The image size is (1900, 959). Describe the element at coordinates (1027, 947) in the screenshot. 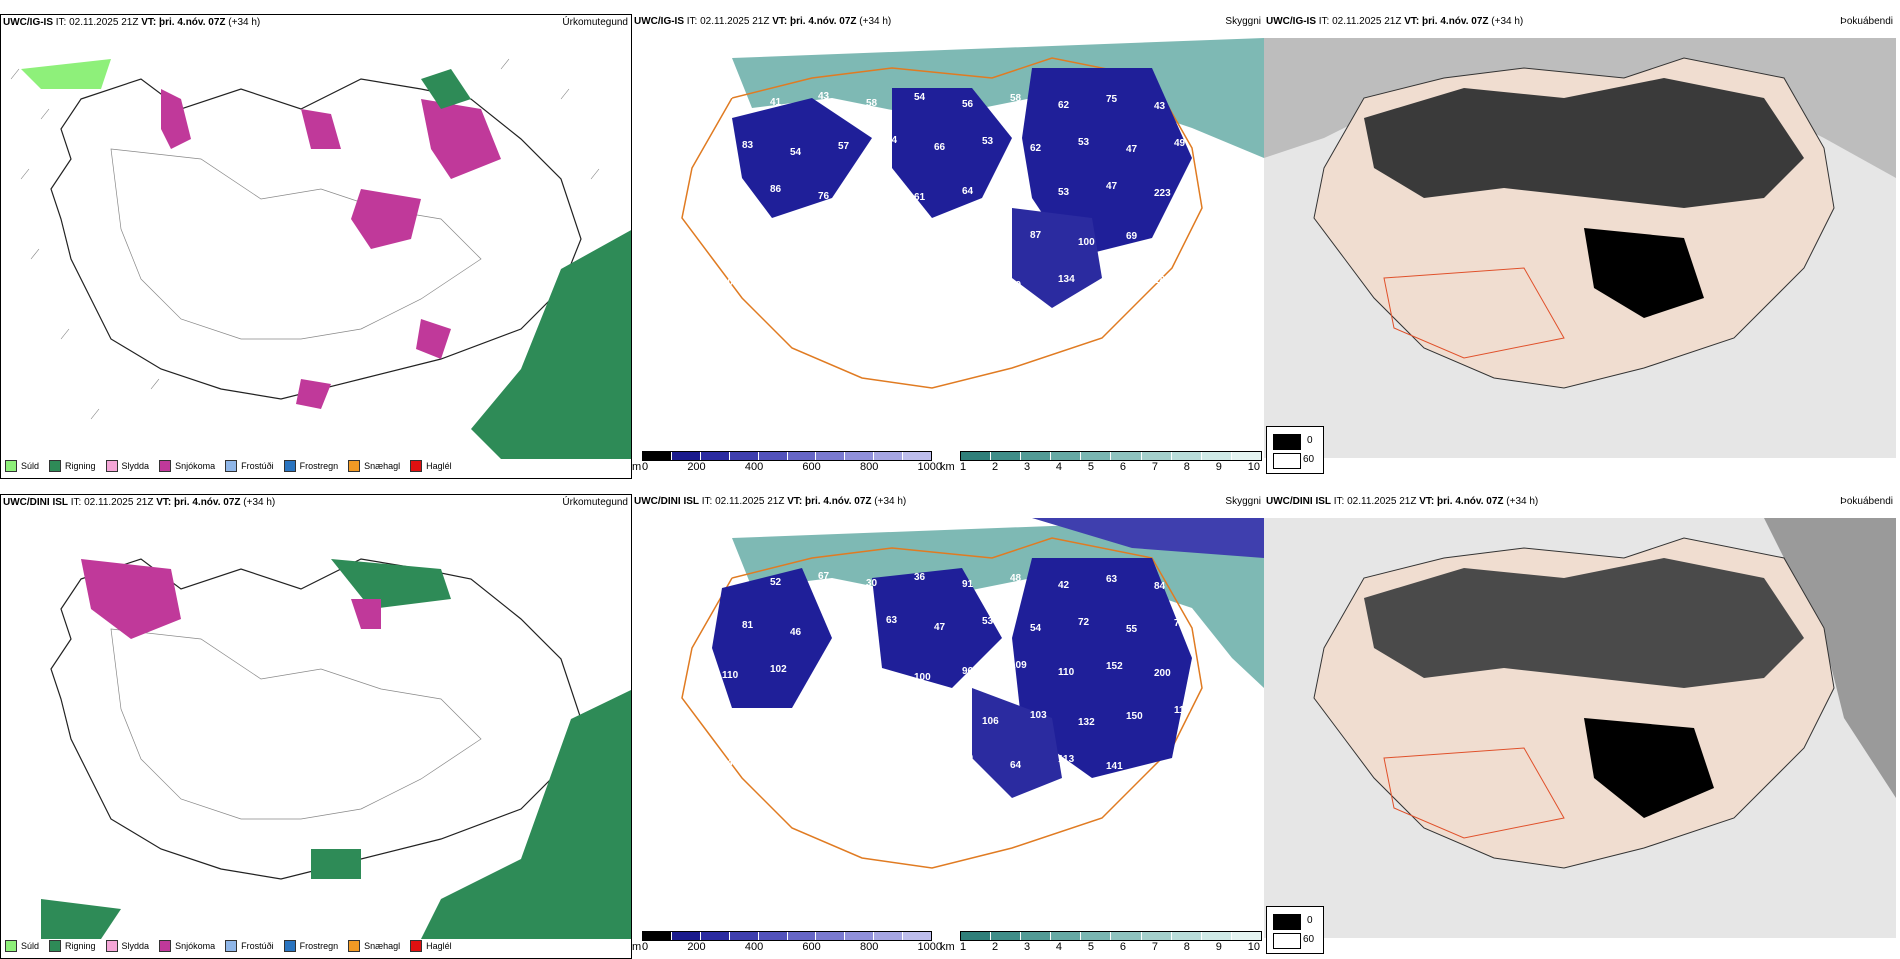

I see `scale-tick-label: 3` at that location.